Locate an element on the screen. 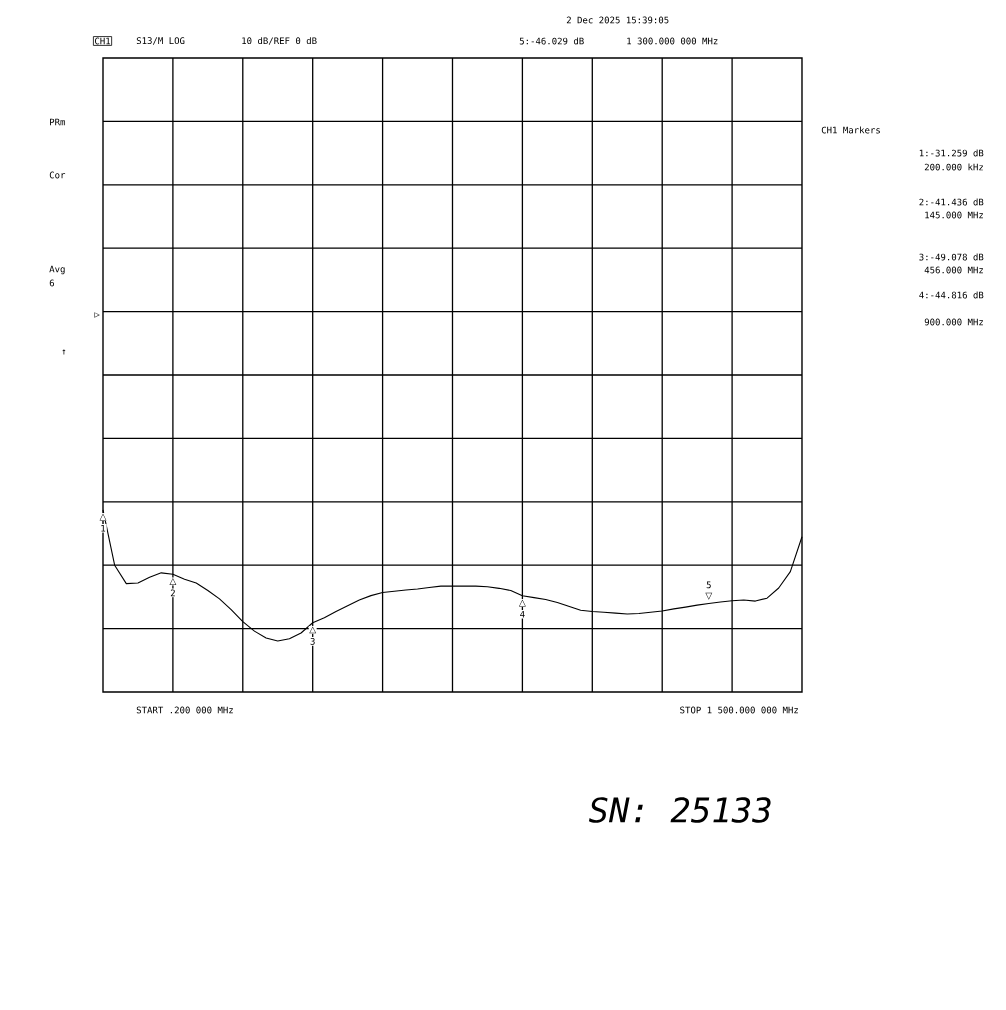 The width and height of the screenshot is (1006, 1010). text: Avg is located at coordinates (57, 270).